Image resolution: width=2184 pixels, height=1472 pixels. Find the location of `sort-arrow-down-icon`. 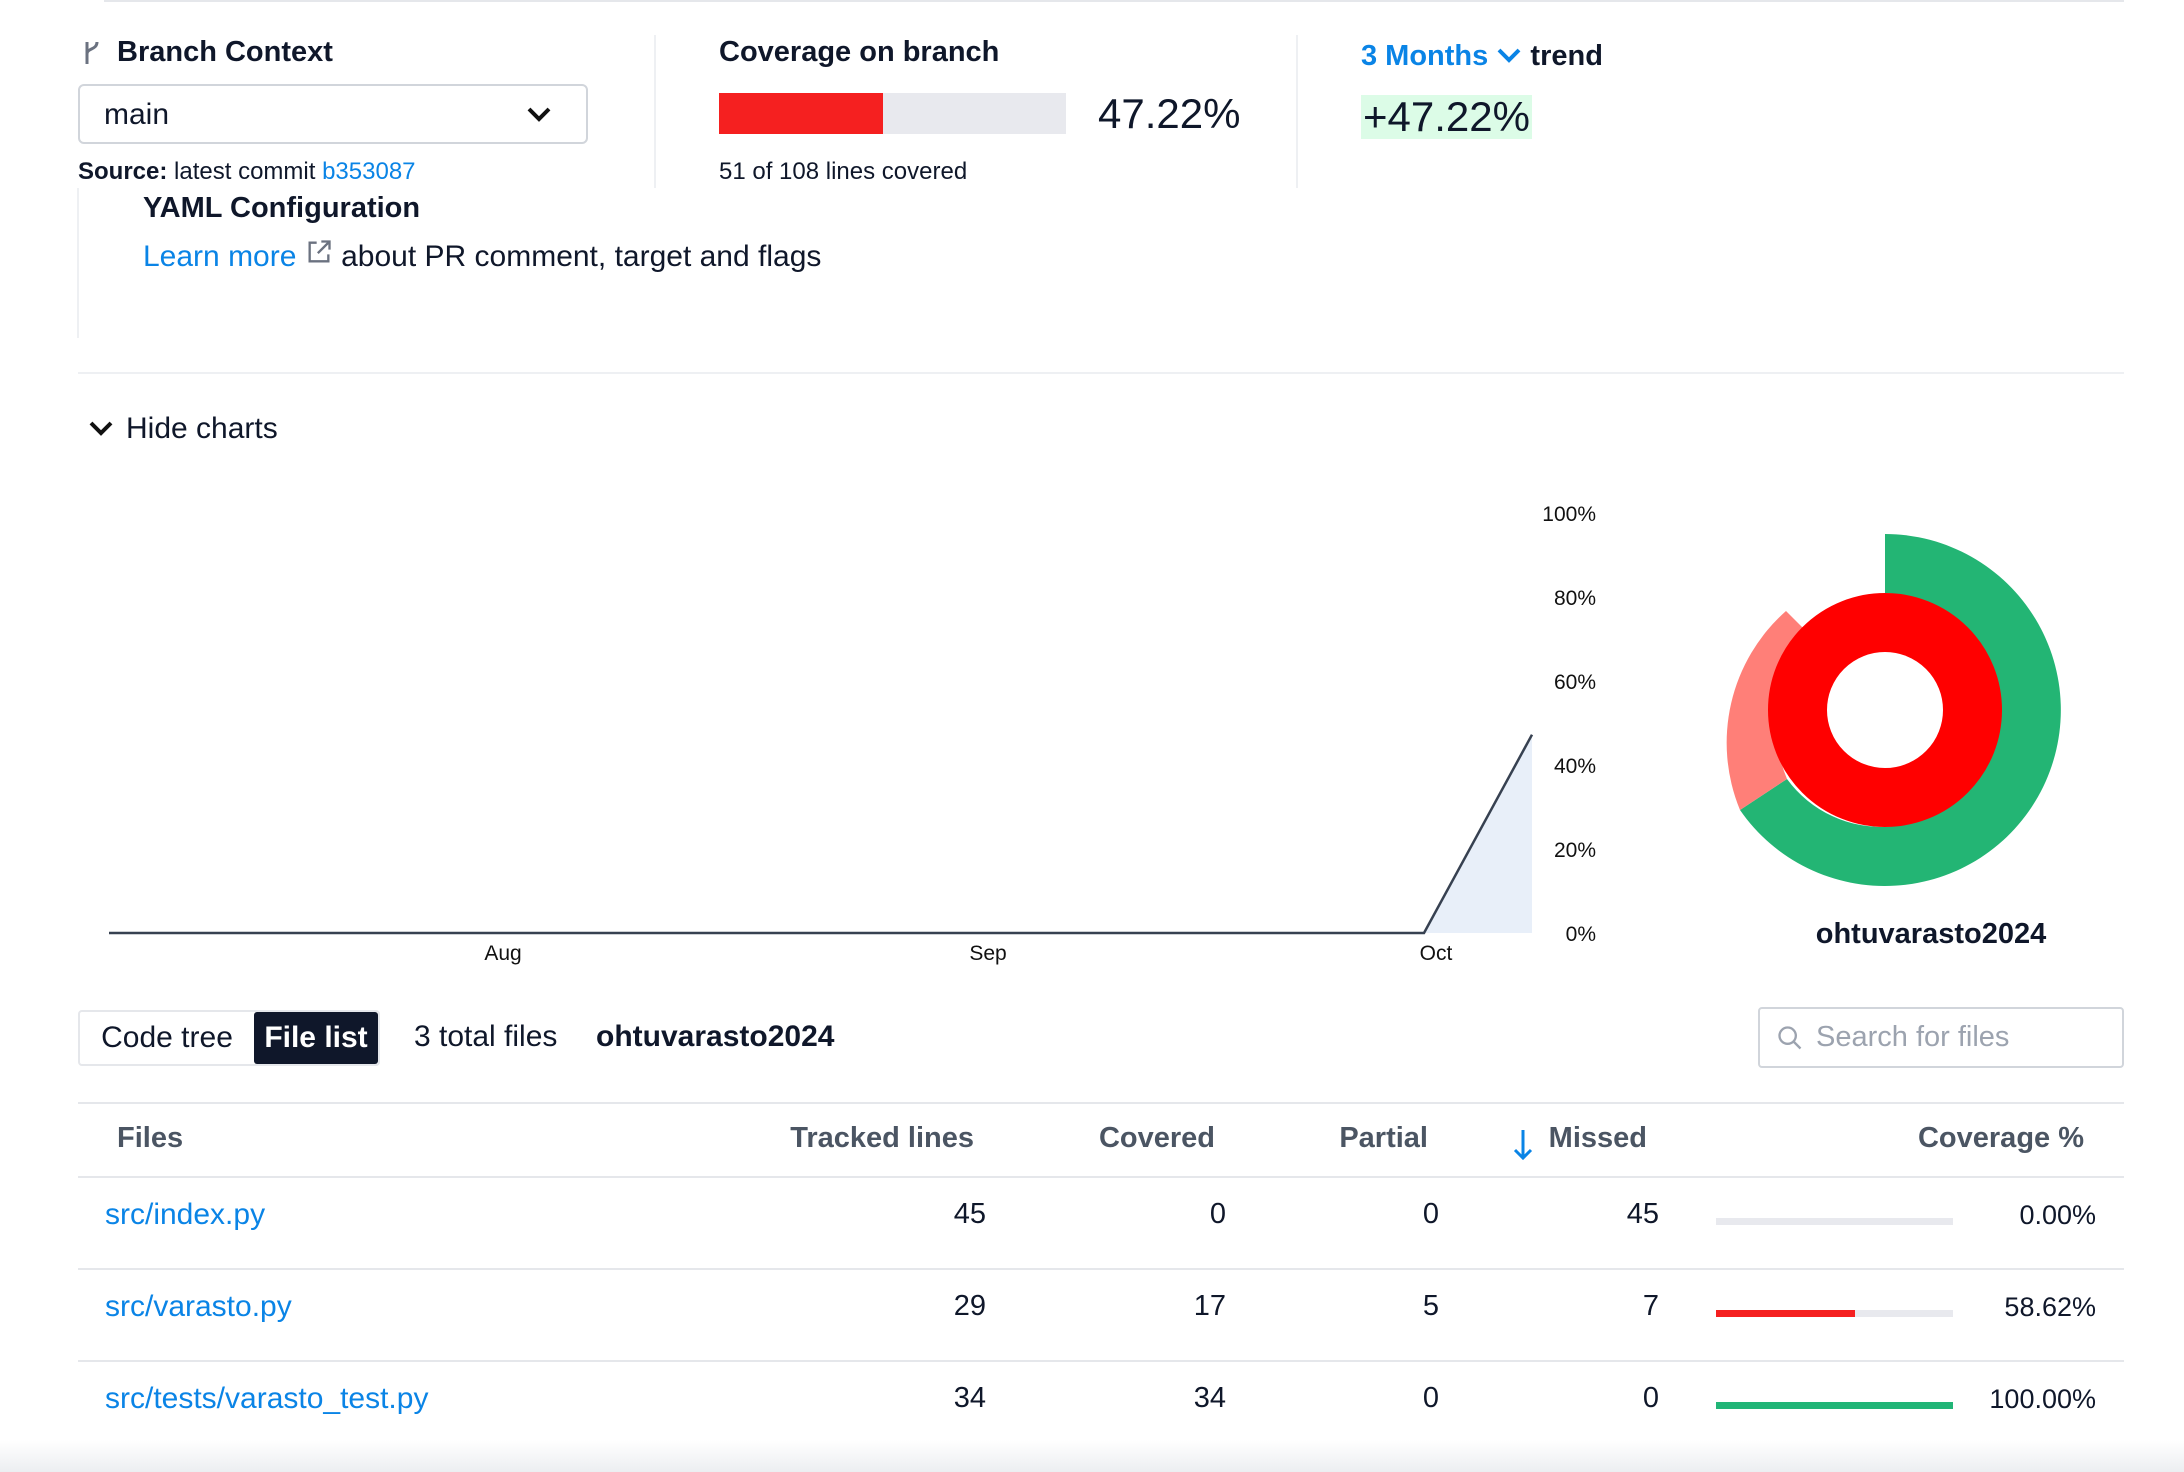

sort-arrow-down-icon is located at coordinates (1523, 1145).